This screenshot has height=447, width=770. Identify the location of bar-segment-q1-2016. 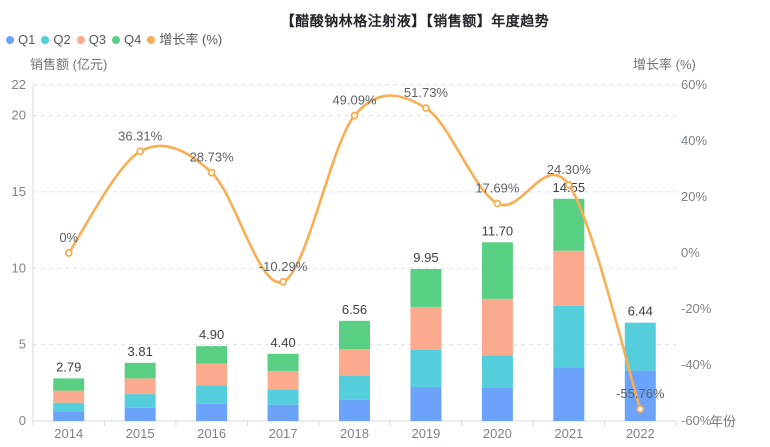
(212, 412).